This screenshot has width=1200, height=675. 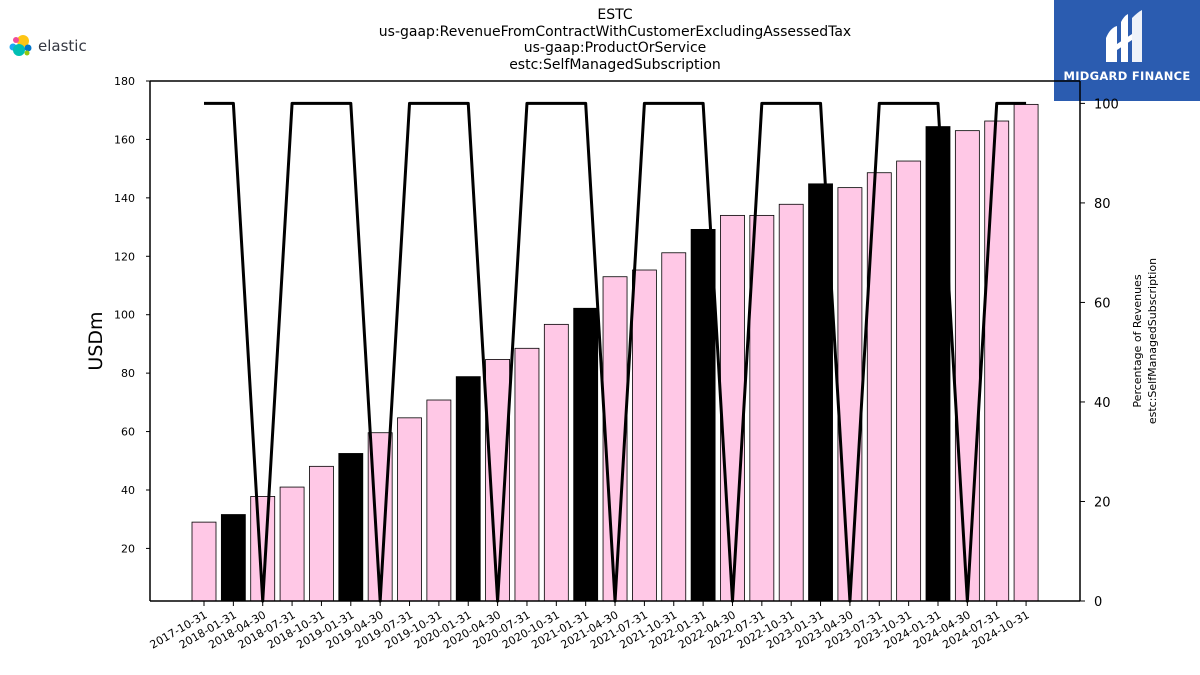 What do you see at coordinates (20, 45) in the screenshot?
I see `elastic-logo-icon` at bounding box center [20, 45].